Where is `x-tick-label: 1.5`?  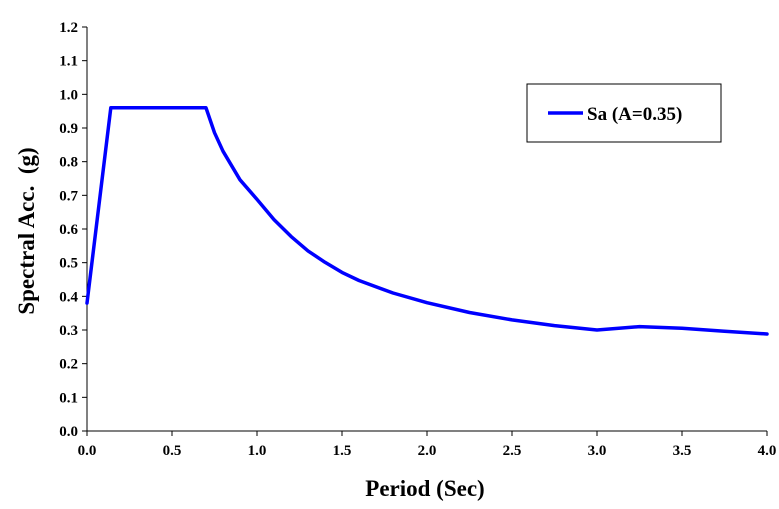
x-tick-label: 1.5 is located at coordinates (342, 451).